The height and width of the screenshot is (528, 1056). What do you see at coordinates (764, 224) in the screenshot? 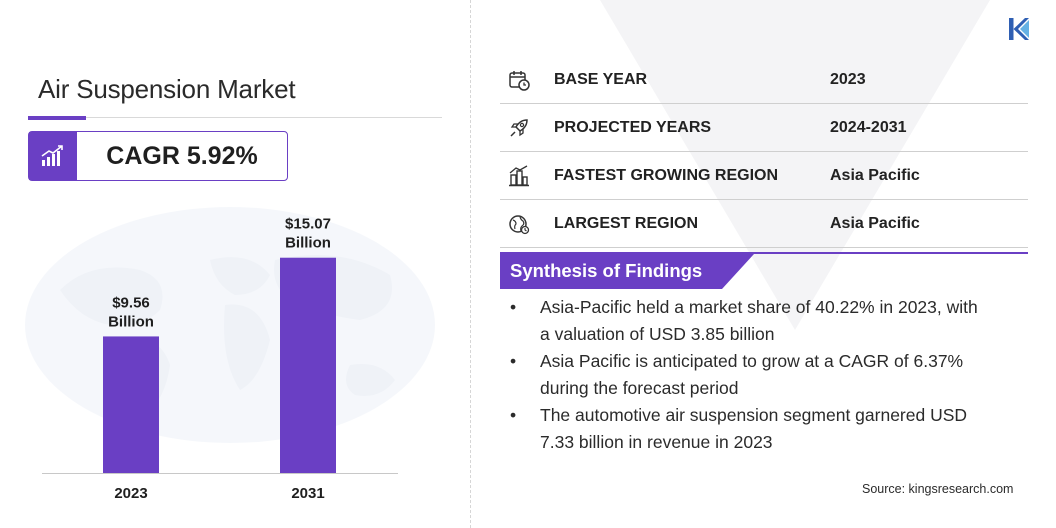
I see `info-row-largest-region: LARGEST REGION Asia Pacific` at bounding box center [764, 224].